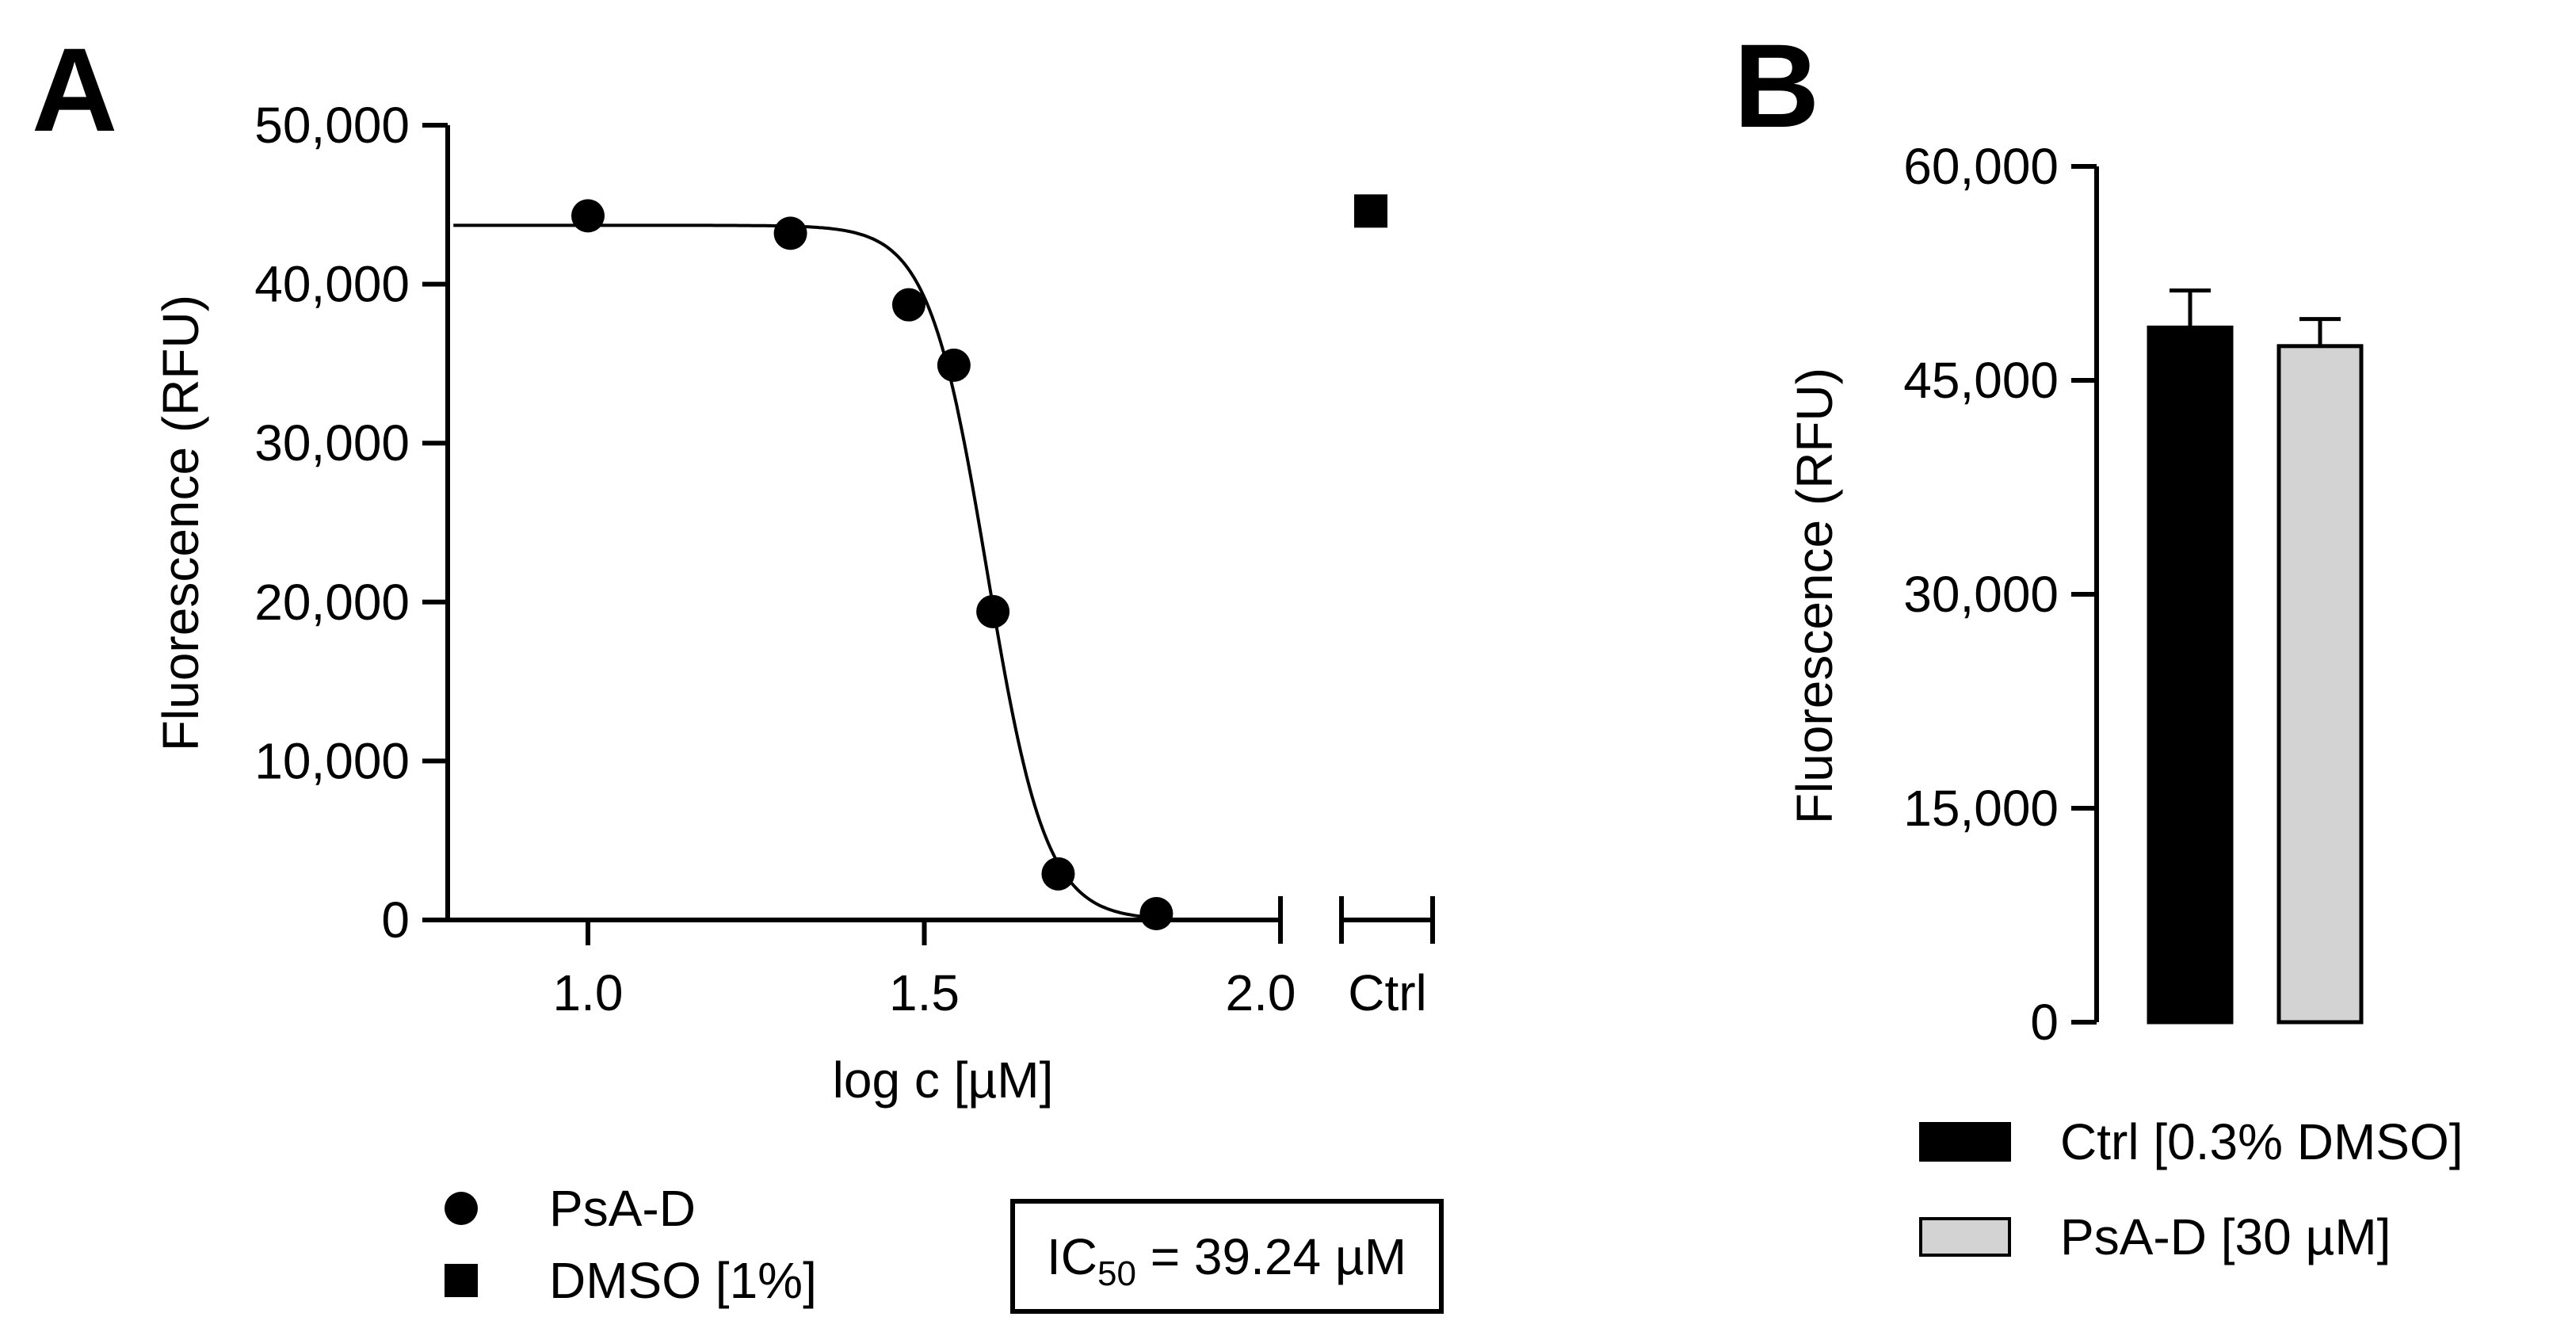 Image resolution: width=2576 pixels, height=1332 pixels. I want to click on panel-a-x-ticks: 1.0 1.5 2.0, so click(924, 970).